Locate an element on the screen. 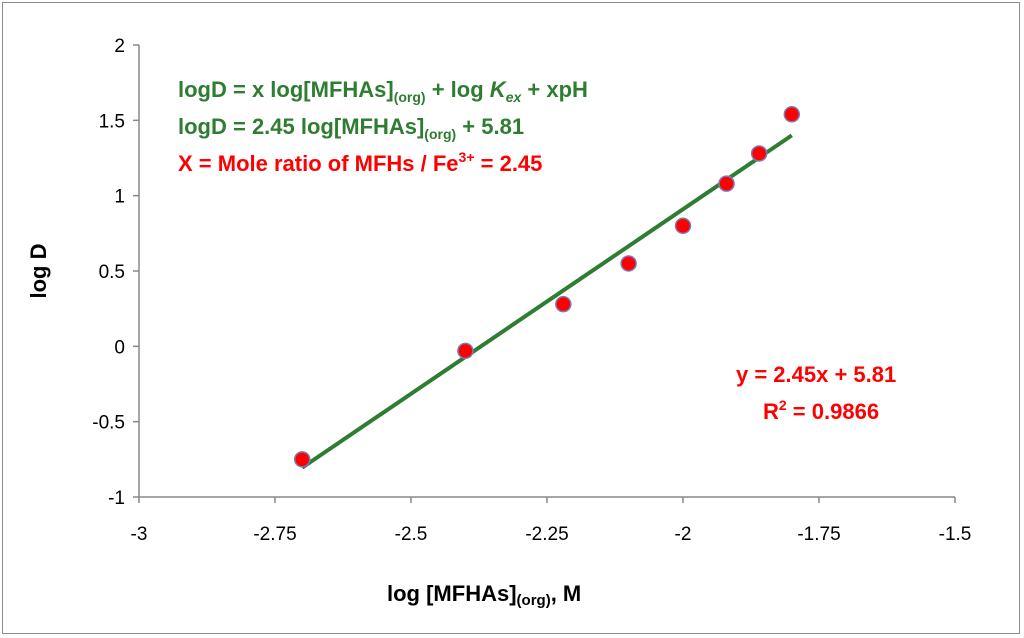 This screenshot has width=1024, height=638. fit-r-squared: R2 = 0.9866 is located at coordinates (821, 410).